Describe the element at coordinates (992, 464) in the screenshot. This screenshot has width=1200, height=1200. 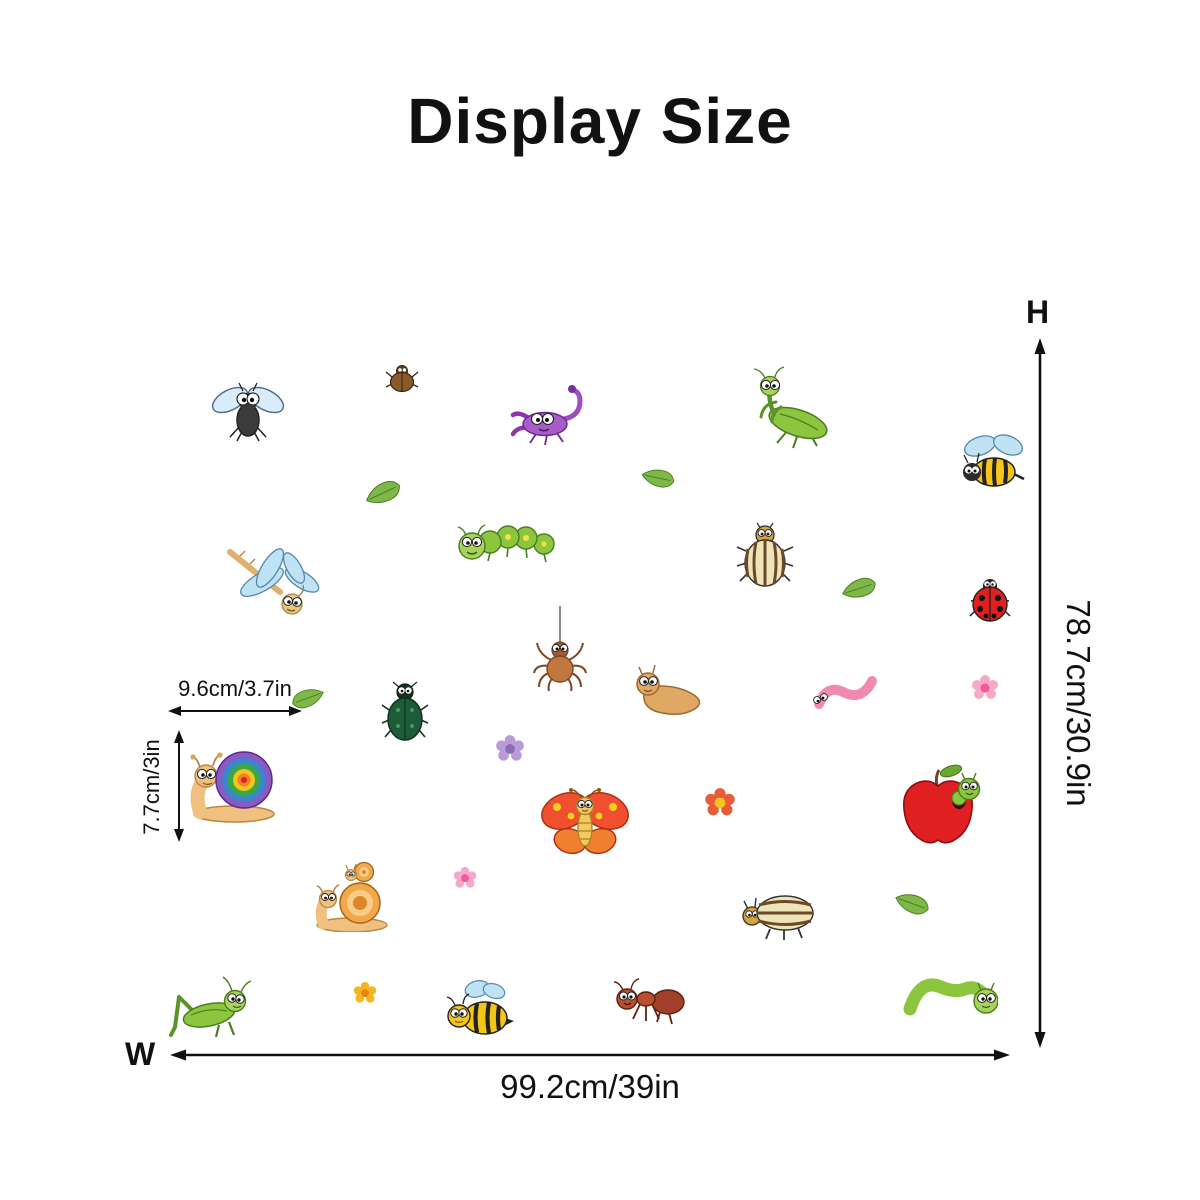
I see `hornet-icon` at that location.